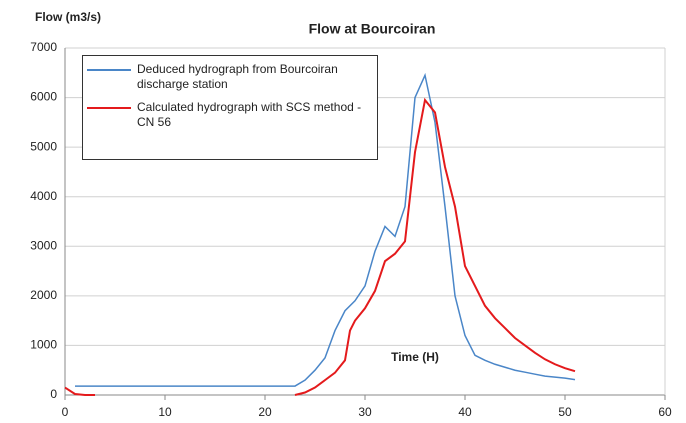 The width and height of the screenshot is (686, 423). Describe the element at coordinates (43, 196) in the screenshot. I see `y-tick-label: 4000` at that location.